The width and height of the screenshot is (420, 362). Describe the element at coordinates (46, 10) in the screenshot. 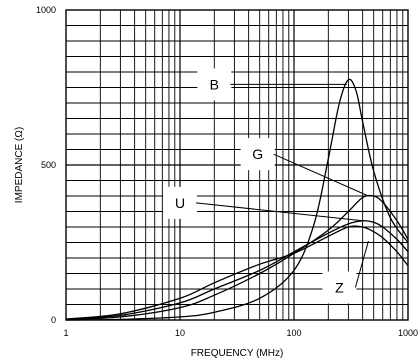

I see `y-tick-label: 1000` at that location.